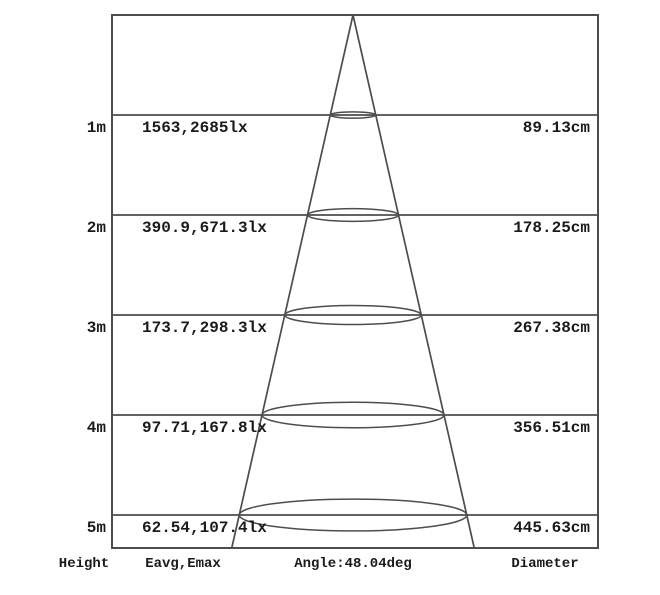  What do you see at coordinates (204, 328) in the screenshot?
I see `row-eavg-emax-value: 173.7,298.3lx` at bounding box center [204, 328].